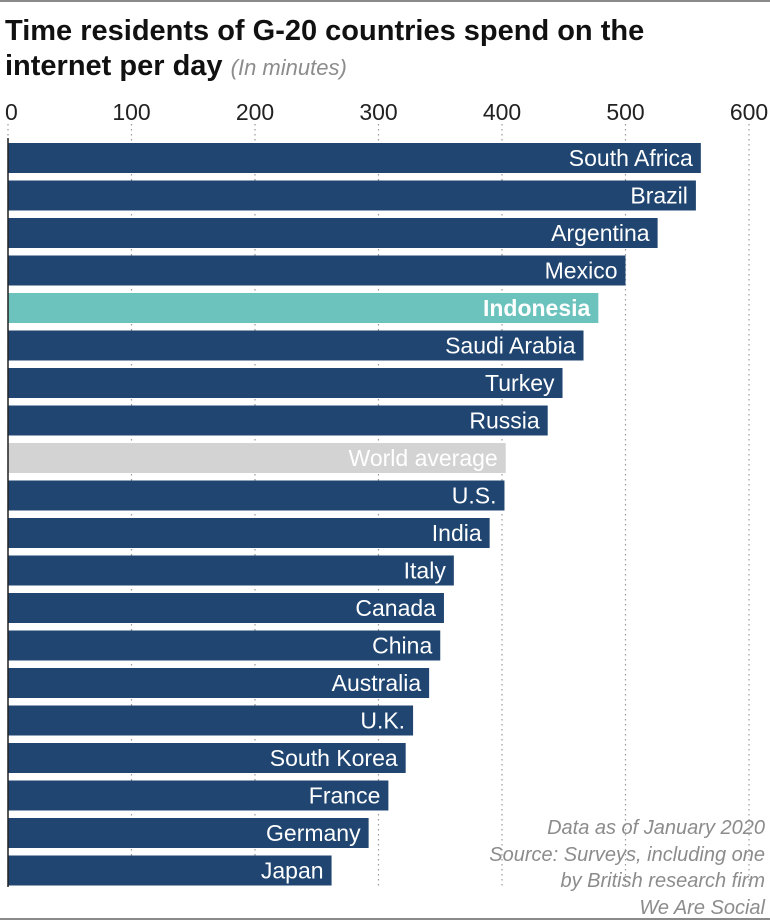 The height and width of the screenshot is (921, 770). What do you see at coordinates (631, 158) in the screenshot?
I see `bar-label-south-africa: South Africa` at bounding box center [631, 158].